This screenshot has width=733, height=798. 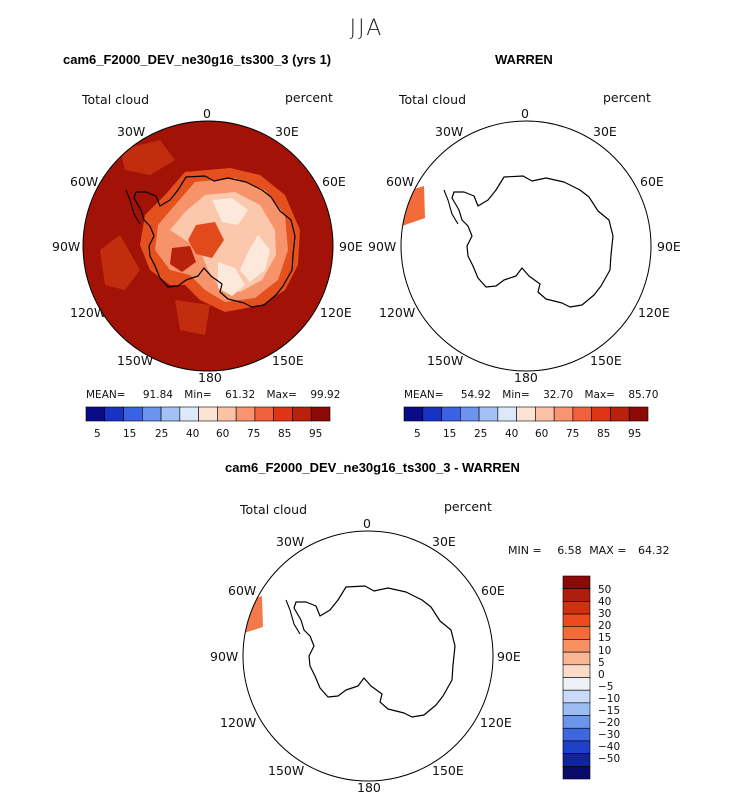 What do you see at coordinates (240, 395) in the screenshot?
I see `min-value: 61.32` at bounding box center [240, 395].